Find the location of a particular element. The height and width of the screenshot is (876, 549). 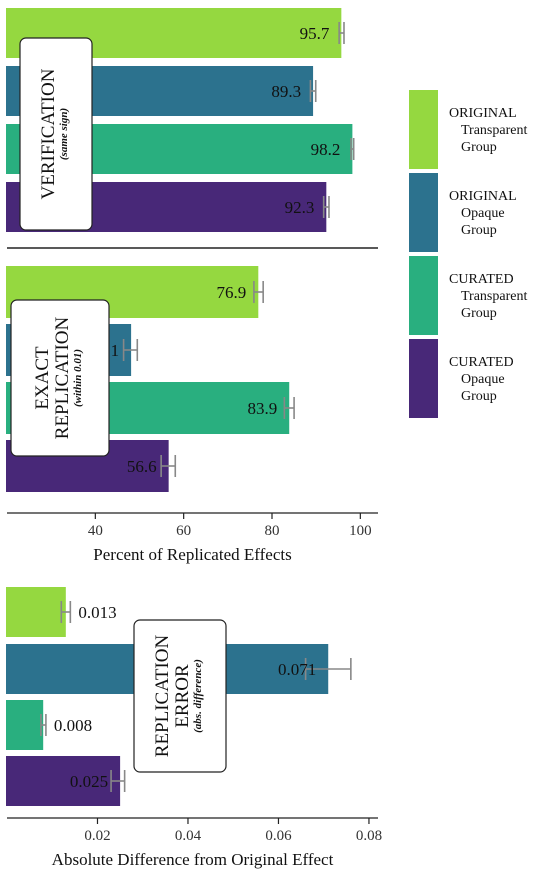

panel-sublabel: (same sign) is located at coordinates (64, 134).